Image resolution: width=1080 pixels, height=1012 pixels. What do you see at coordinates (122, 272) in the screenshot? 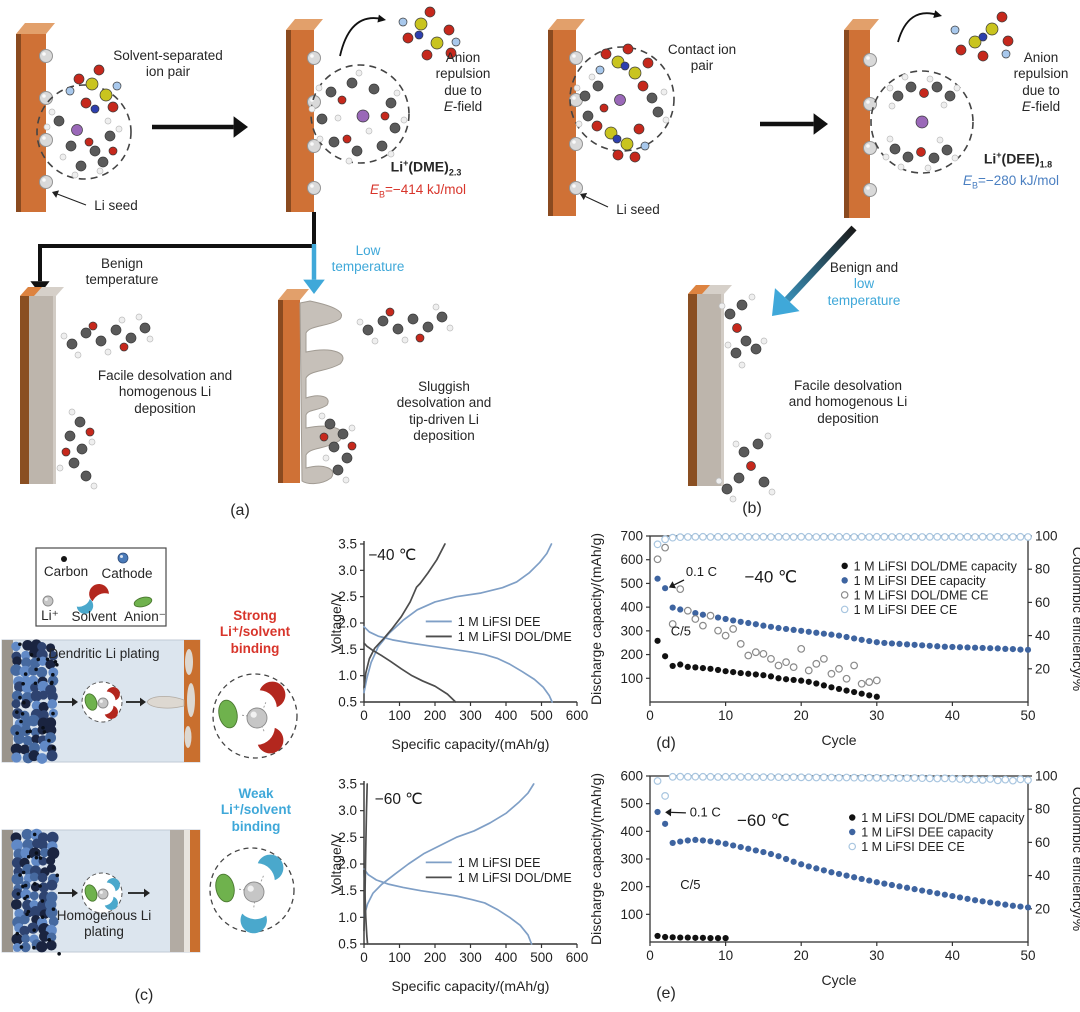
I see `panel-a-benign-label: Benign temperature` at bounding box center [122, 272].